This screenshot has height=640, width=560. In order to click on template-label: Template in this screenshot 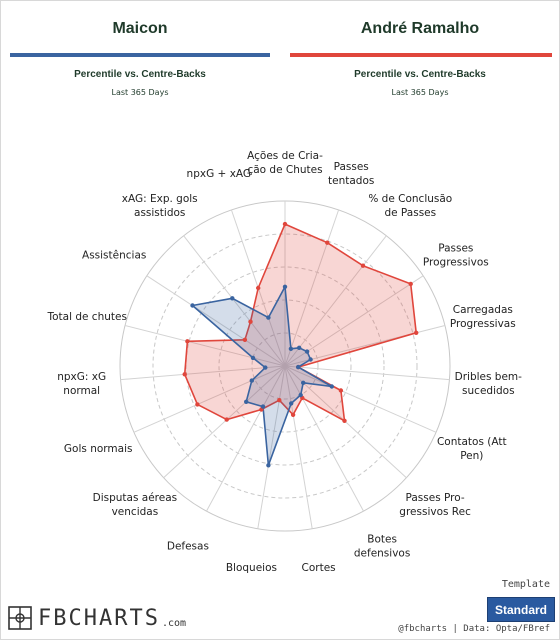, I will do `click(525, 584)`.